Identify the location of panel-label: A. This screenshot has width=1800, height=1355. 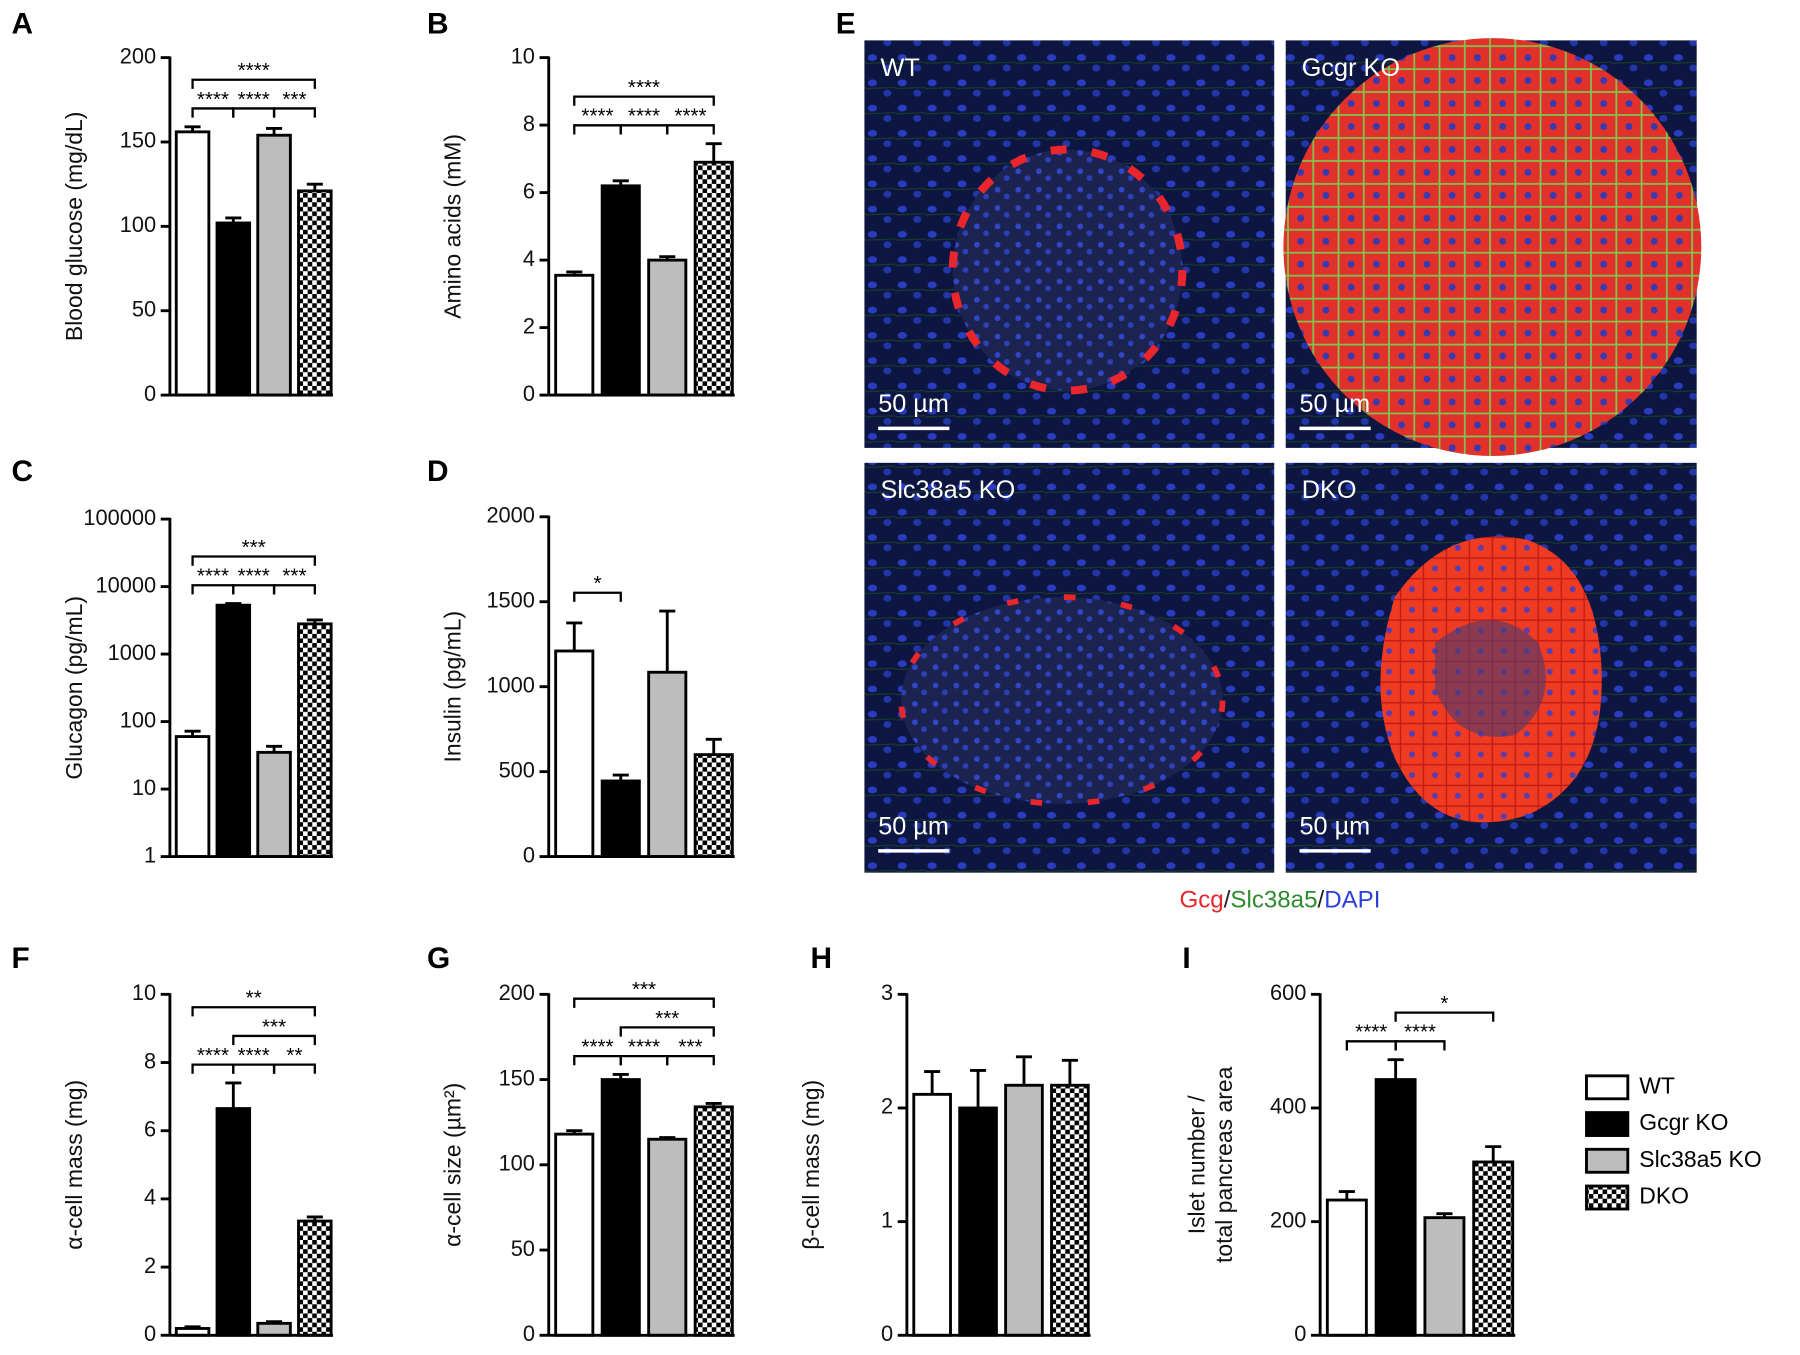
(22, 23).